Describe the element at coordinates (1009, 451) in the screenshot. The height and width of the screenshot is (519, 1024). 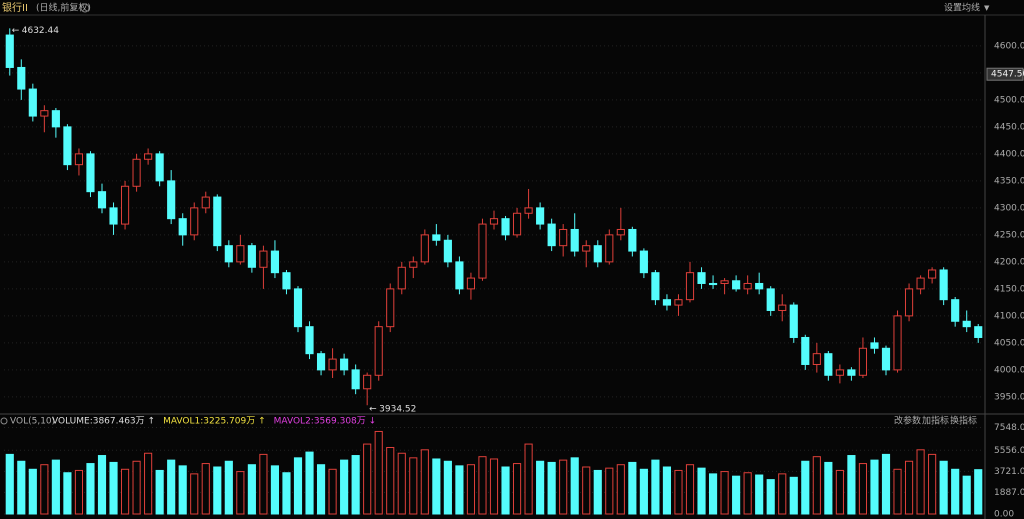
I see `y-tick-label: 5556.00` at that location.